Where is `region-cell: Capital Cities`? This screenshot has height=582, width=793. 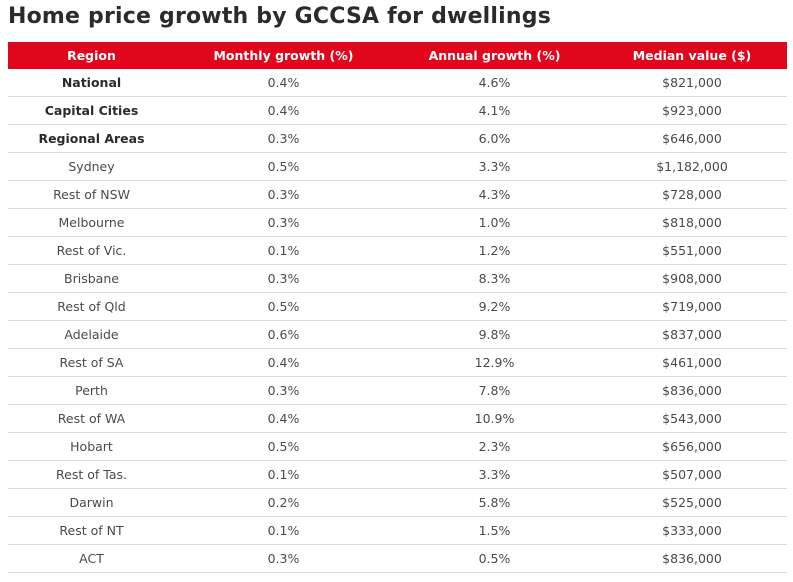 region-cell: Capital Cities is located at coordinates (91, 110).